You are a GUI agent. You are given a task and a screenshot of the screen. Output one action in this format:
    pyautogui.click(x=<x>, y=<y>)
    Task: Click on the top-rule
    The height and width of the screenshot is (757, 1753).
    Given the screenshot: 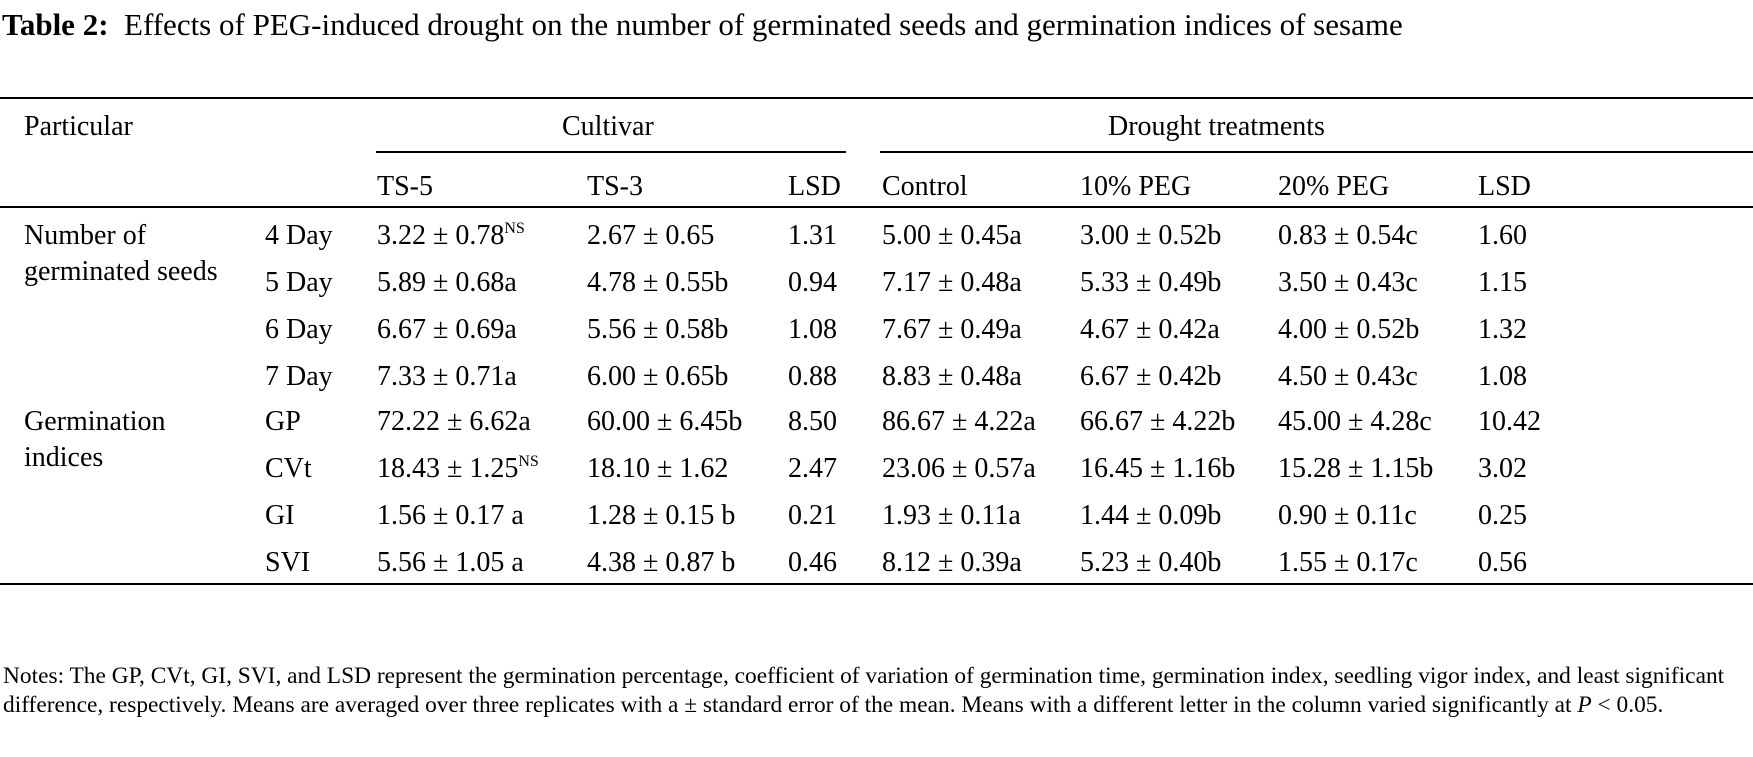 What is the action you would take?
    pyautogui.click(x=876, y=98)
    